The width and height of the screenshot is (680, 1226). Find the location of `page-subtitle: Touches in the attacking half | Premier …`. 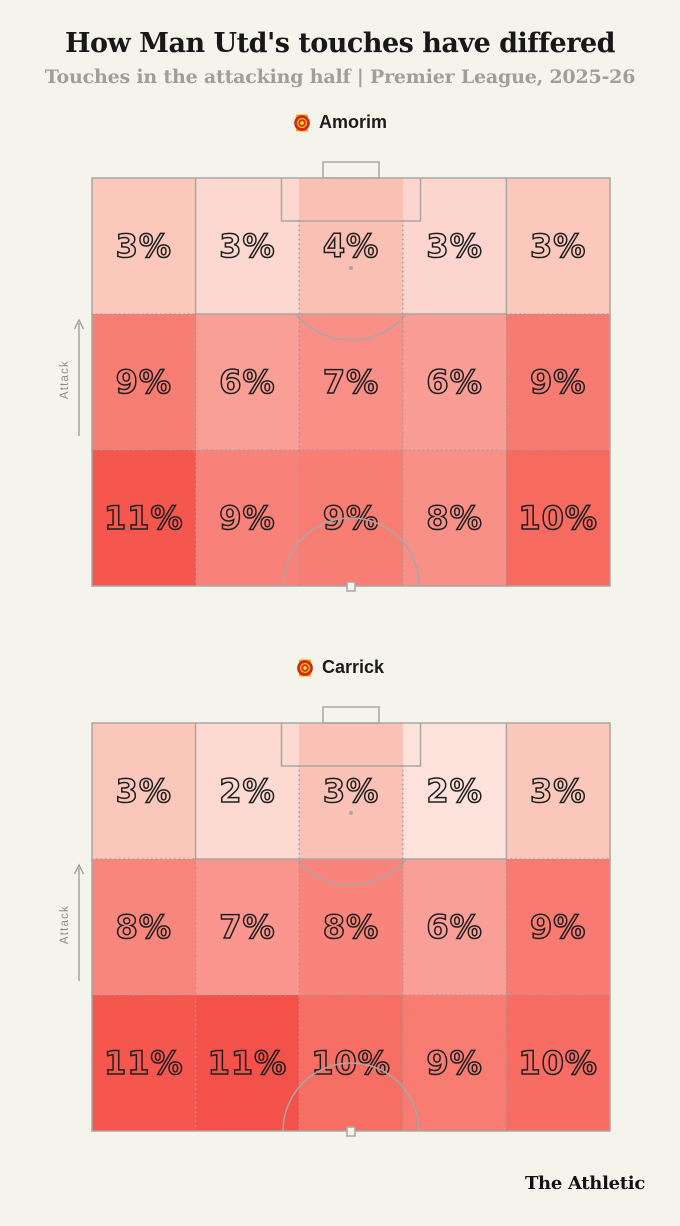

page-subtitle: Touches in the attacking half | Premier … is located at coordinates (340, 77).